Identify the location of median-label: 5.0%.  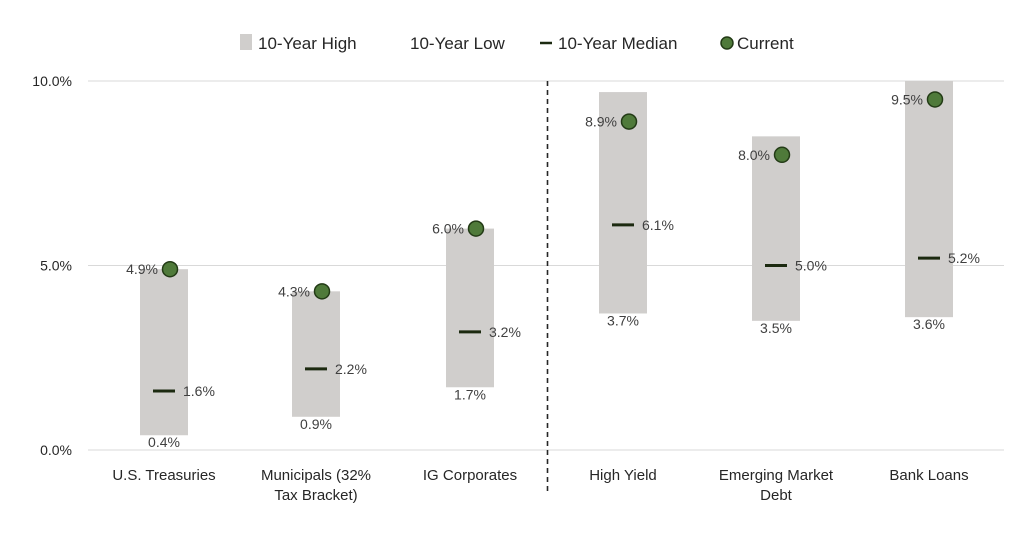
(811, 266).